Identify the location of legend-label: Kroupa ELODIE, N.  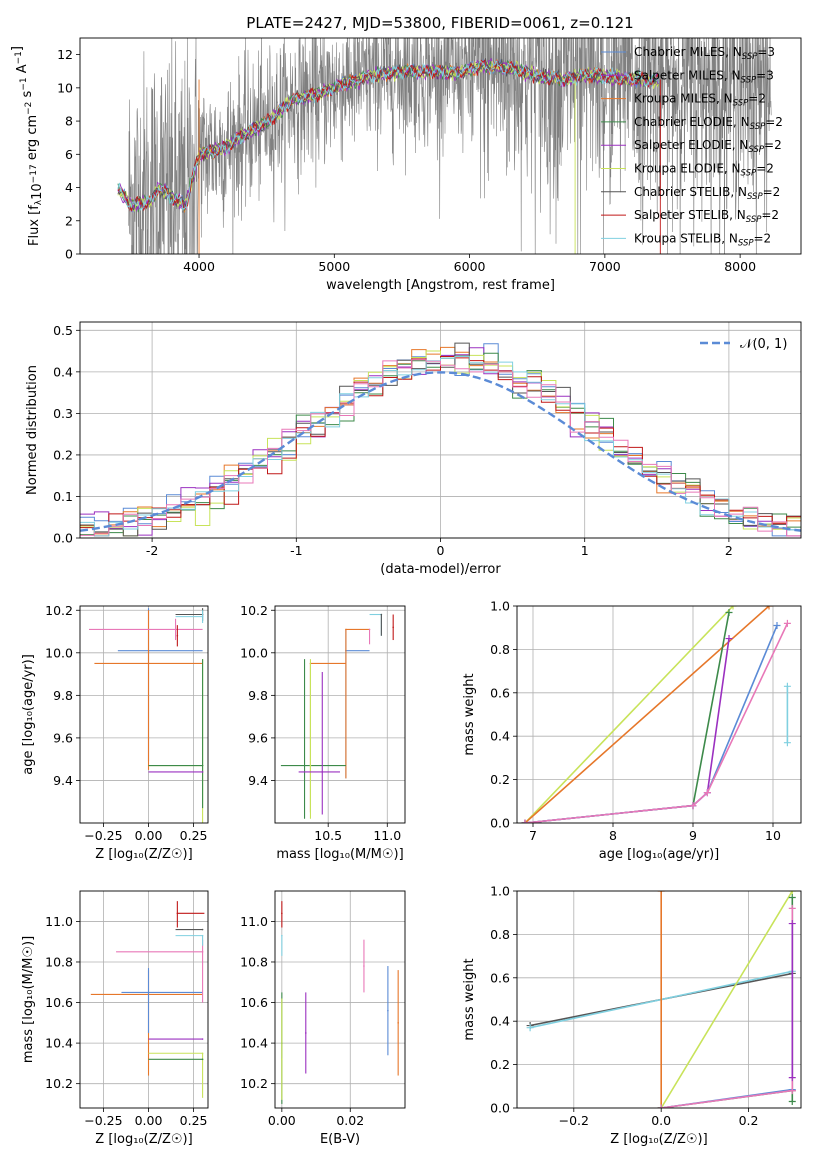
(687, 169).